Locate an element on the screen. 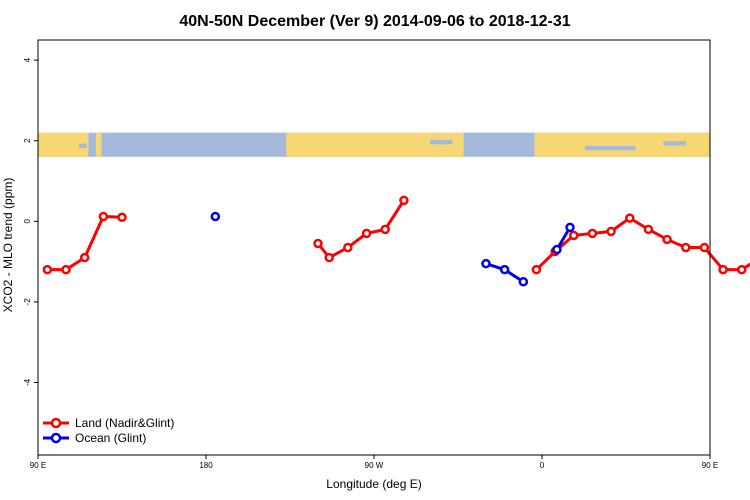 This screenshot has width=750, height=500. y-tick-label-3: -2 is located at coordinates (27, 302).